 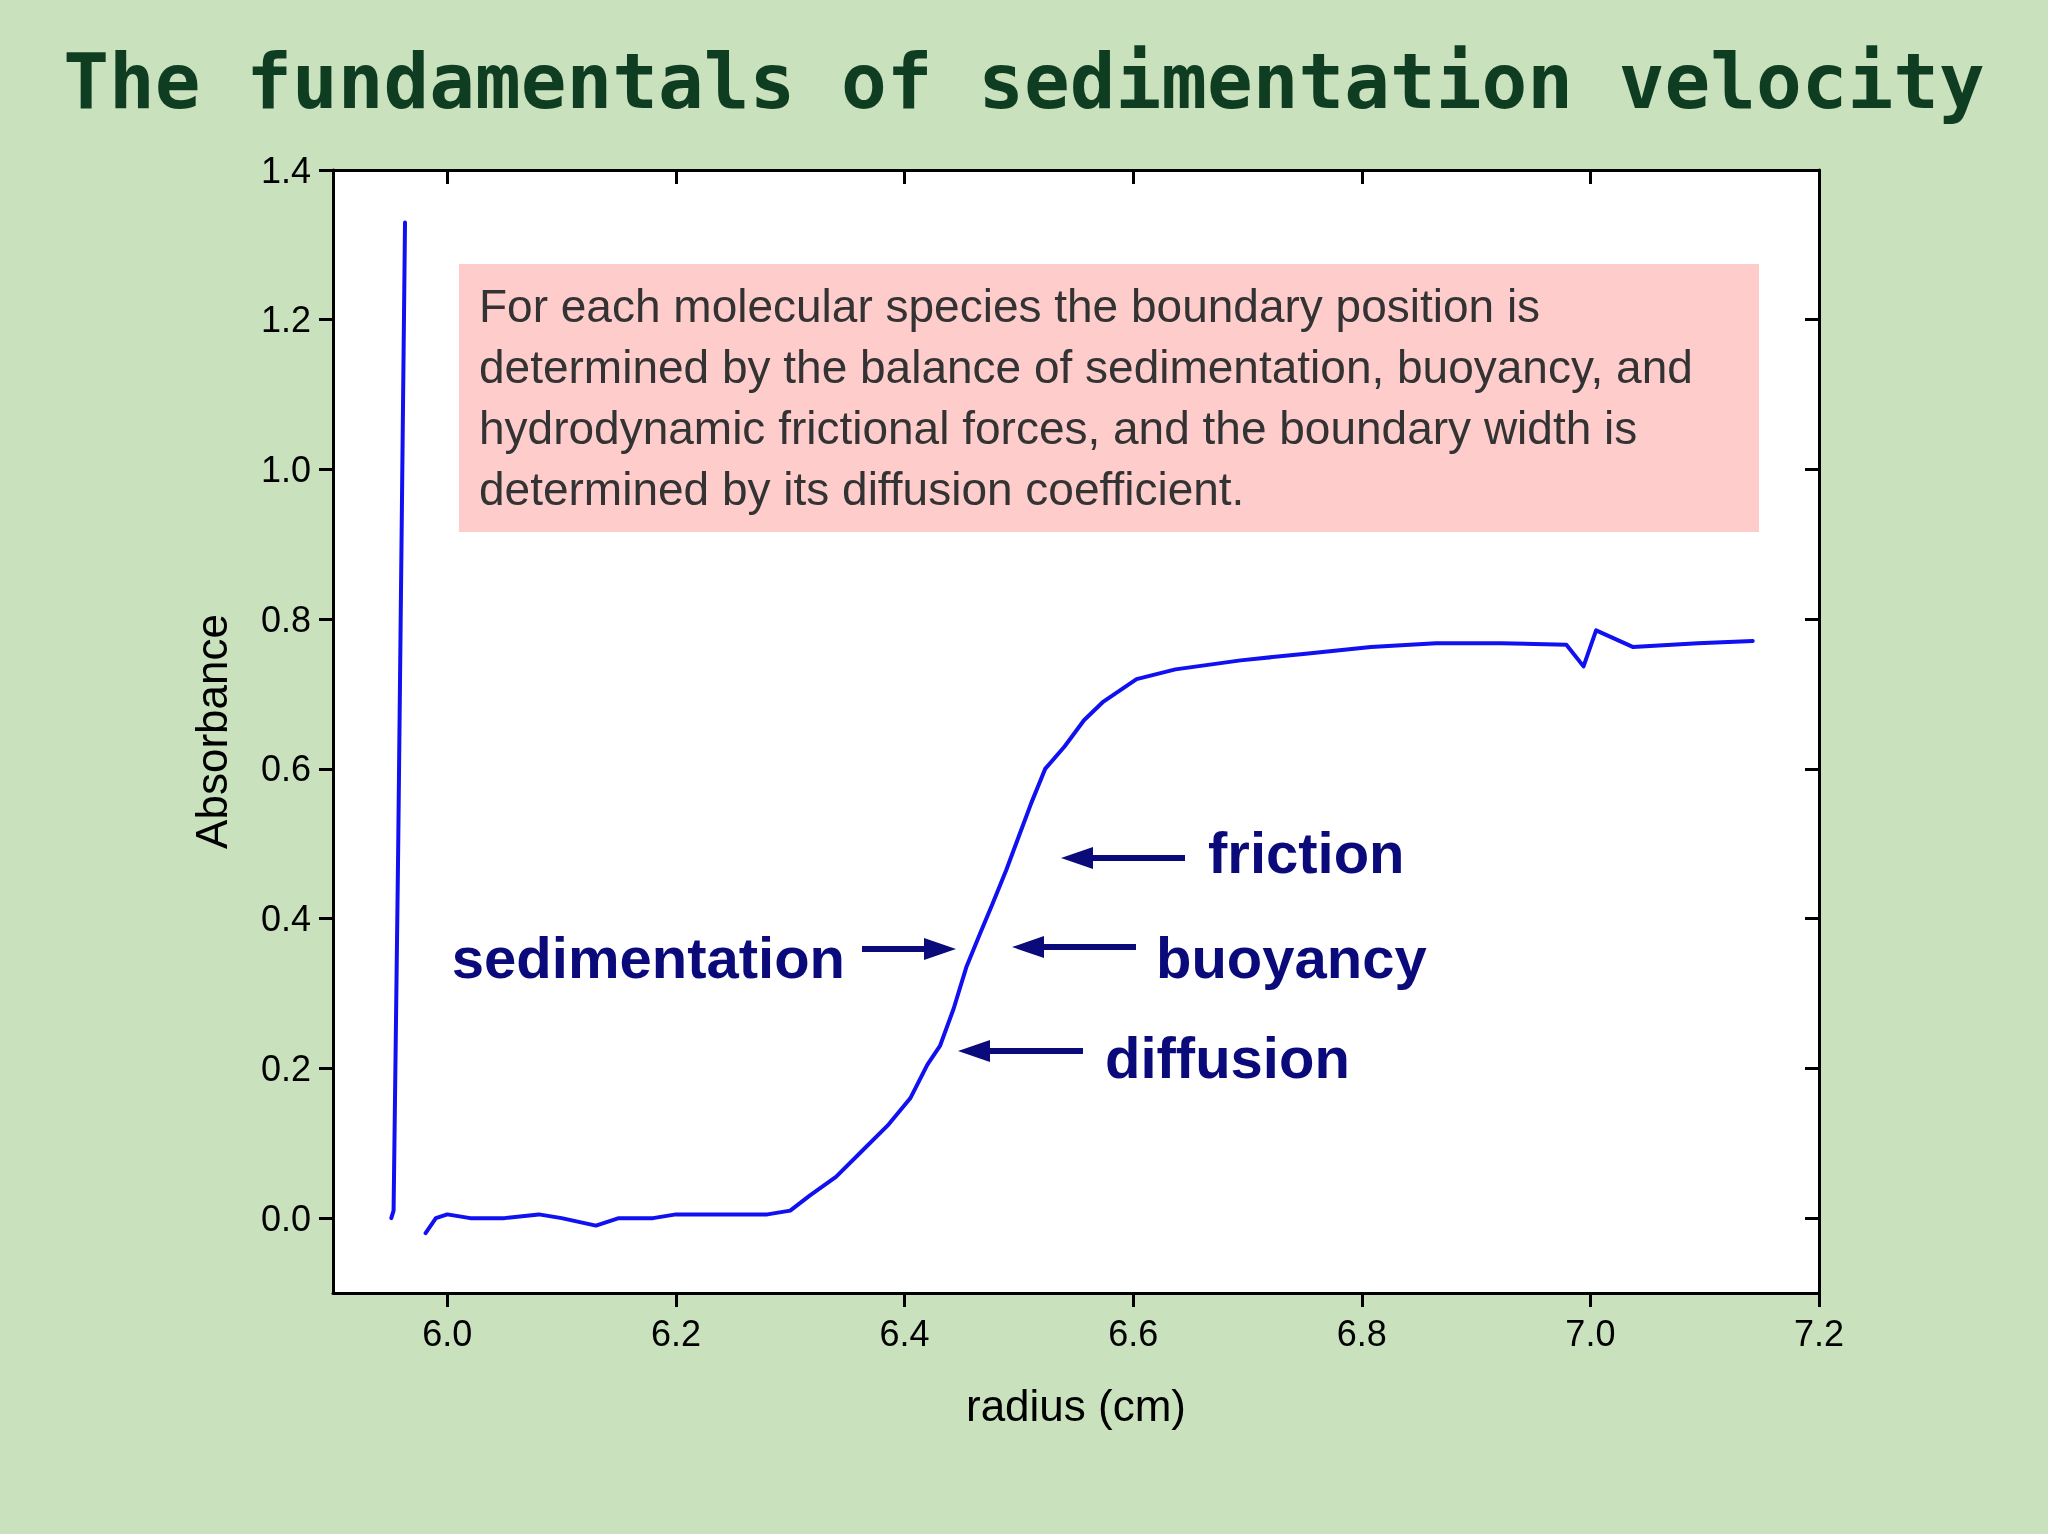 What do you see at coordinates (1133, 1333) in the screenshot?
I see `x-tick-label: 6.6` at bounding box center [1133, 1333].